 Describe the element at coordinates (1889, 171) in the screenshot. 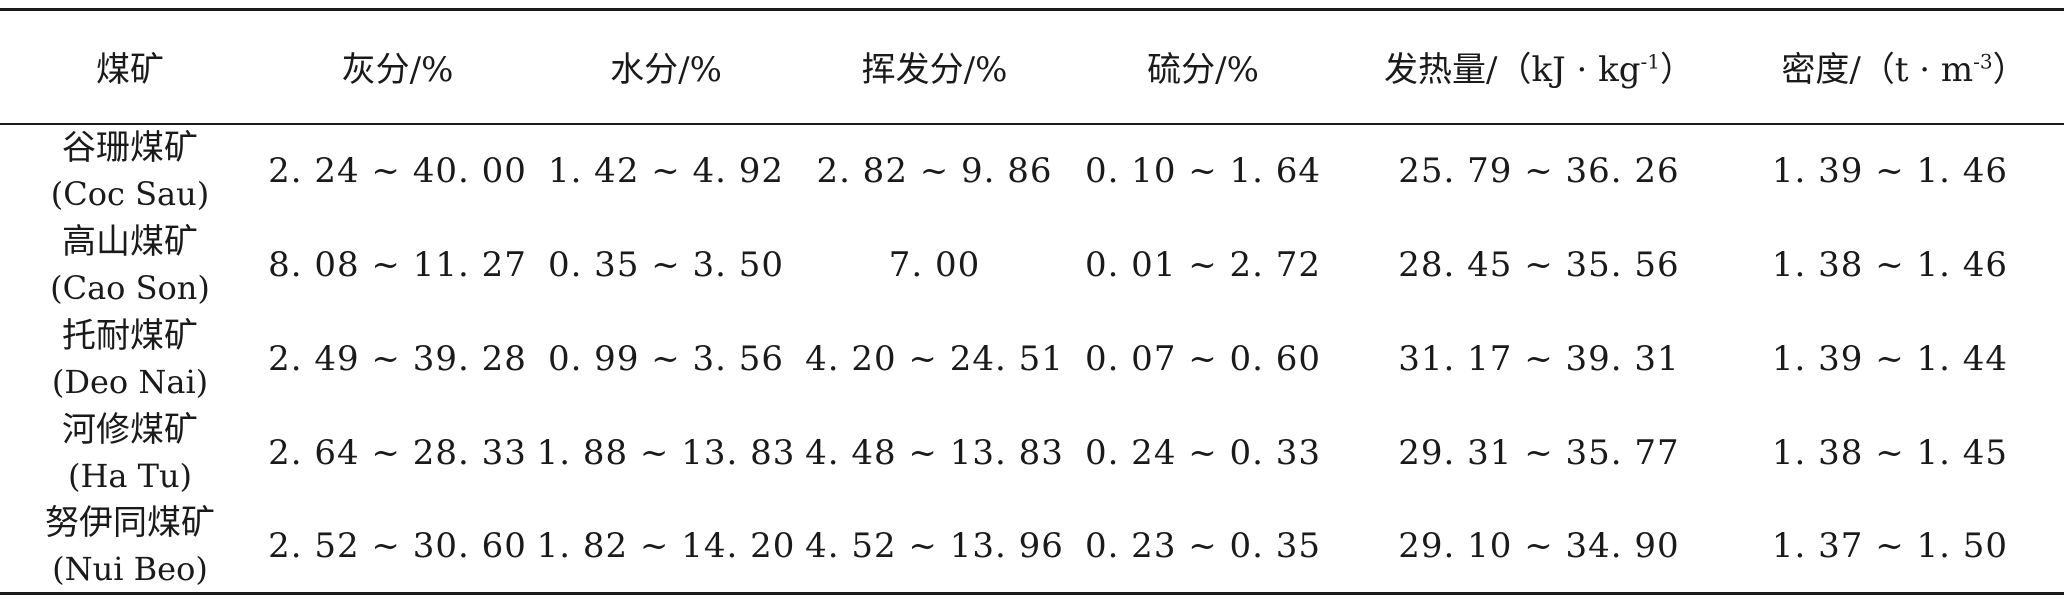

I see `cell-density: 1. 39 ~ 1. 46` at that location.